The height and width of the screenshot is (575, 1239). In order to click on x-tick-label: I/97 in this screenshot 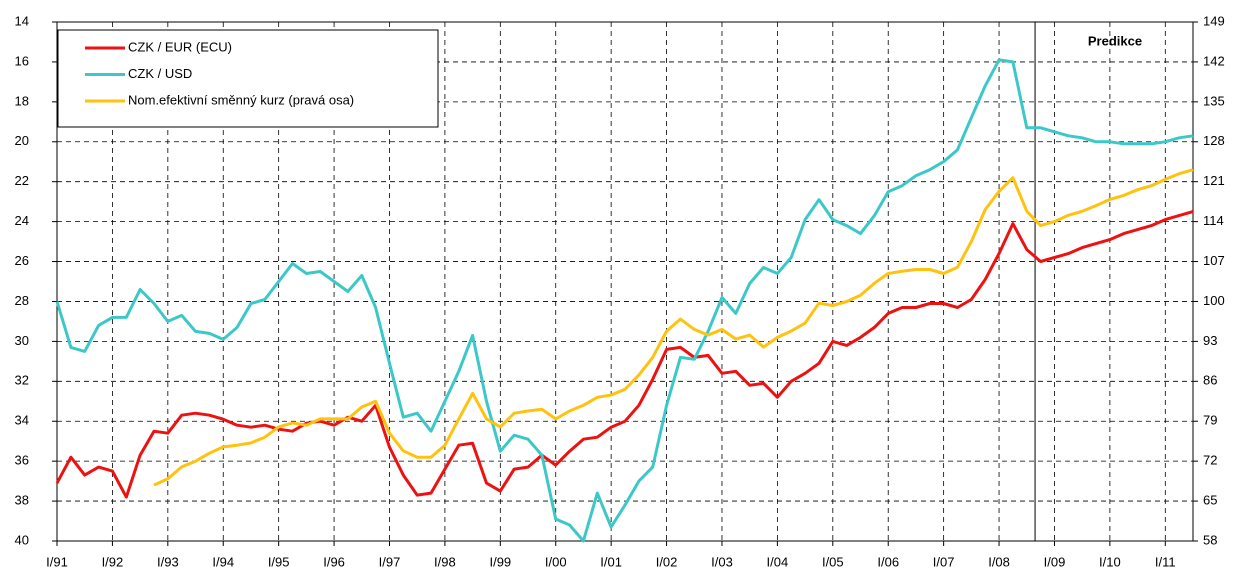, I will do `click(390, 561)`.